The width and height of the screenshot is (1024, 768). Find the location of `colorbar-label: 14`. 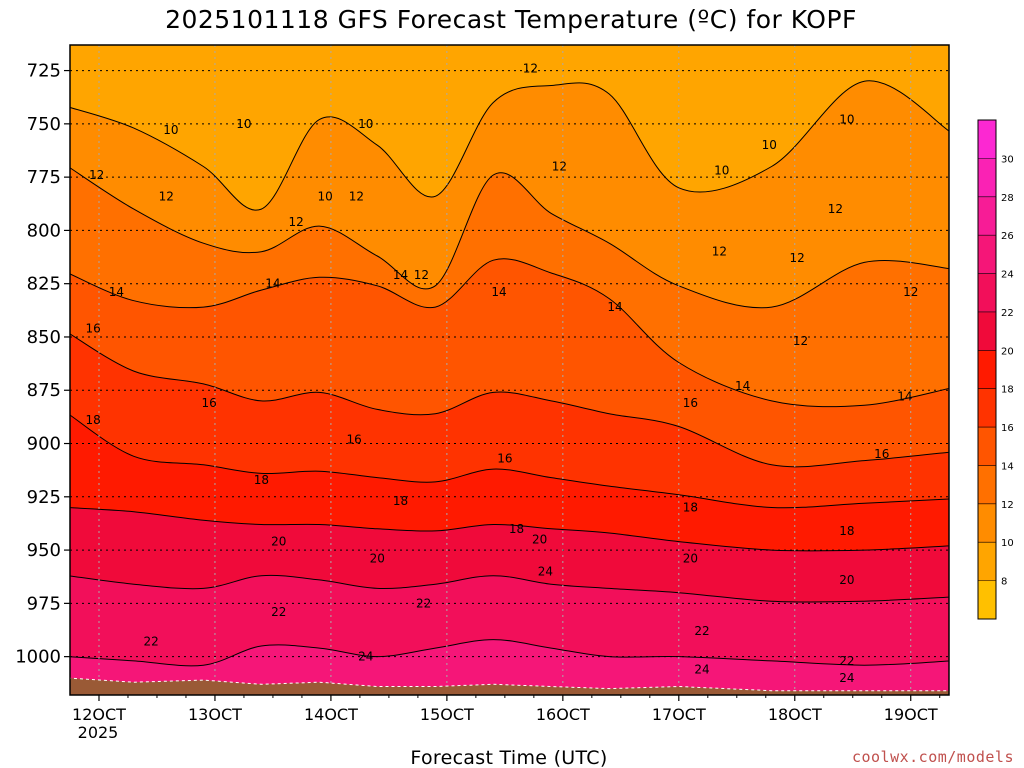

colorbar-label: 14 is located at coordinates (1007, 466).